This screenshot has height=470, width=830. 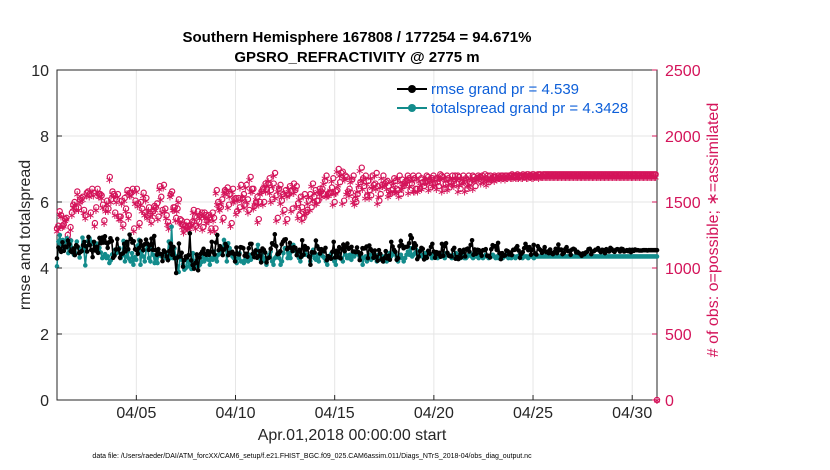 What do you see at coordinates (352, 435) in the screenshot?
I see `x-axis-label: Apr.01,2018 00:00:00 start` at bounding box center [352, 435].